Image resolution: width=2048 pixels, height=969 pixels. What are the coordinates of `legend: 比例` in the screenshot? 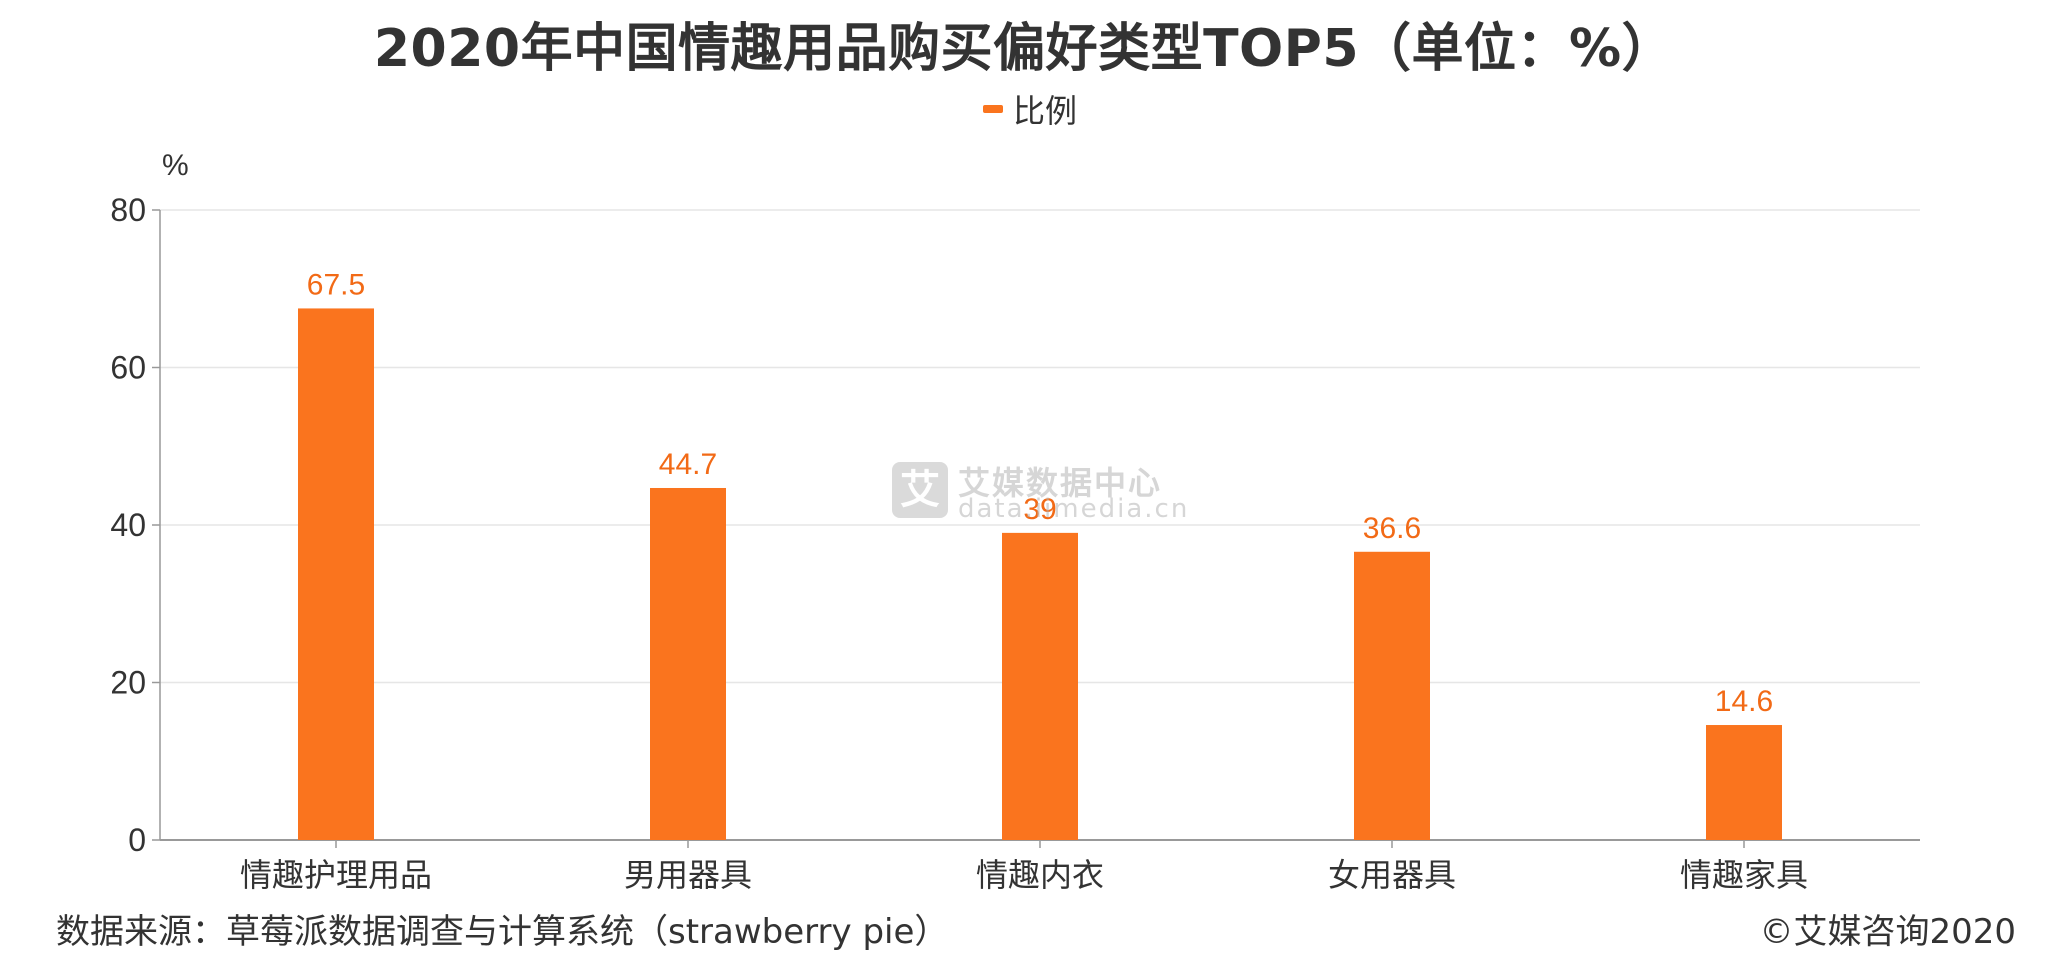 It's located at (1024, 109).